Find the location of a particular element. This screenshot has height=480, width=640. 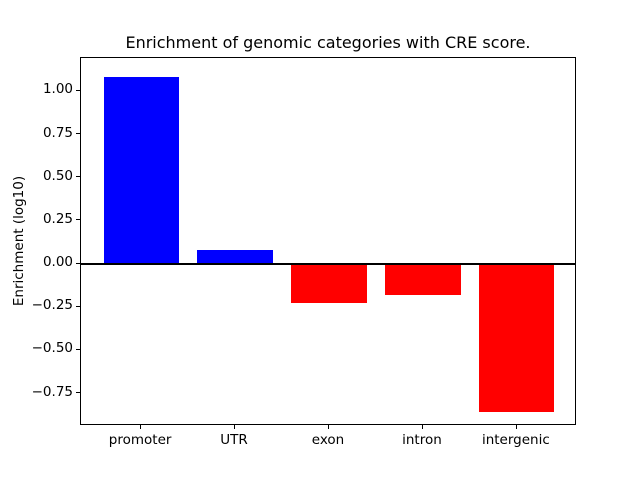

y-tick-label: 1.00 is located at coordinates (57, 89).